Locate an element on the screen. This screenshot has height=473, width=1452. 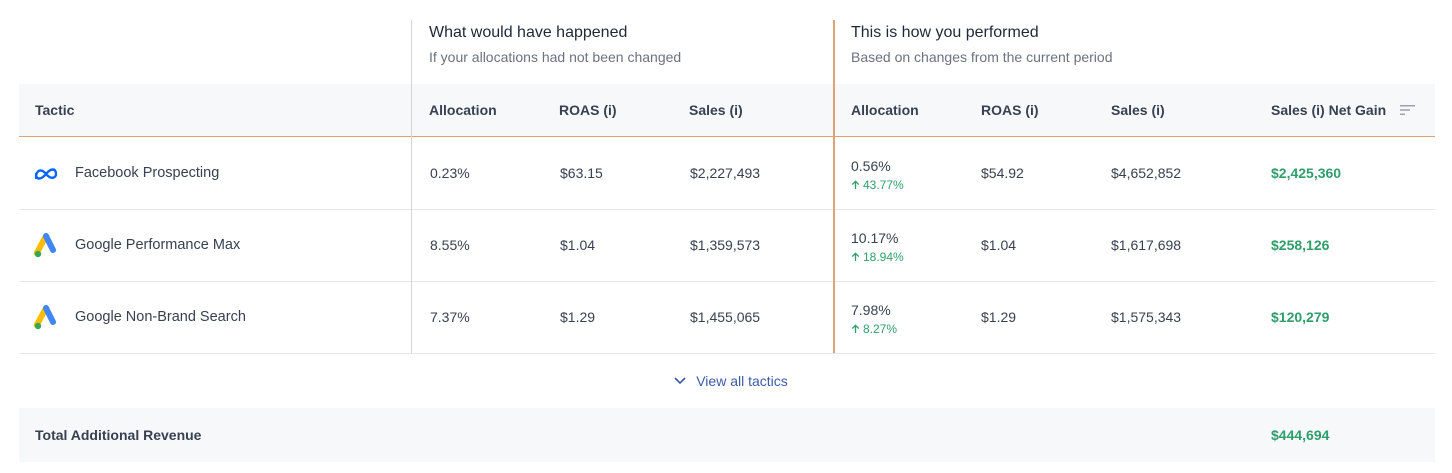
baseline-sales: $2,227,493 is located at coordinates (725, 173).